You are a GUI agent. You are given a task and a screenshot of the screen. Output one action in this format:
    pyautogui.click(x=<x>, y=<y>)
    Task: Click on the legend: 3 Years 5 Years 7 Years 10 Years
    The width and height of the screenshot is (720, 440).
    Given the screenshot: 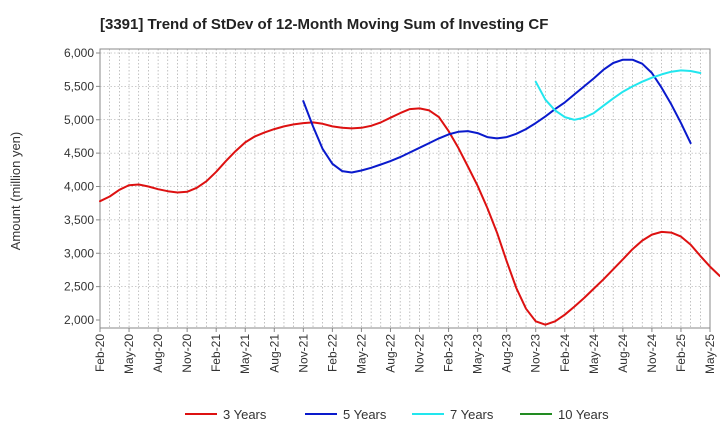 What is the action you would take?
    pyautogui.click(x=397, y=414)
    